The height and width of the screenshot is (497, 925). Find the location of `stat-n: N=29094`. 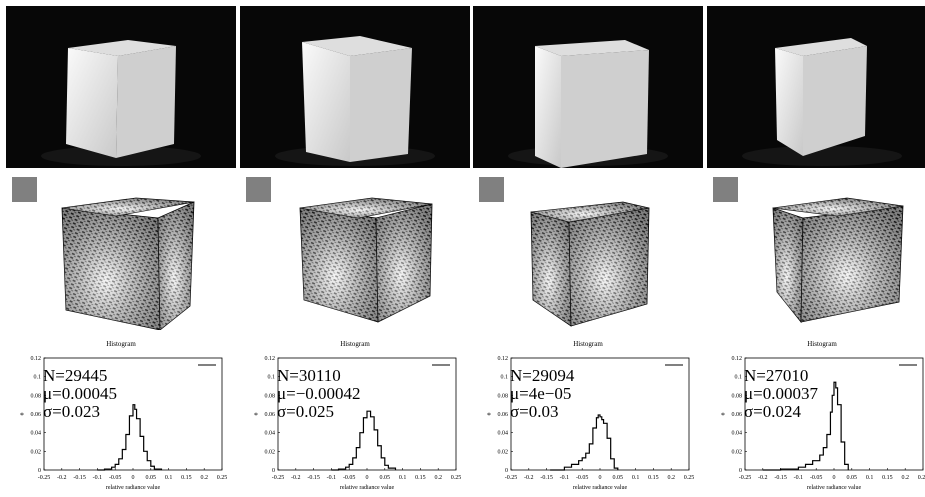

stat-n: N=29094 is located at coordinates (542, 375).